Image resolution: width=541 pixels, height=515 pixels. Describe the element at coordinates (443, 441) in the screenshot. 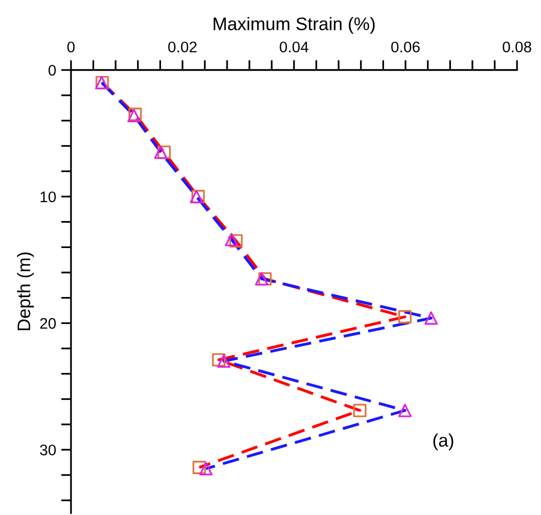

I see `annotation: (a)` at that location.